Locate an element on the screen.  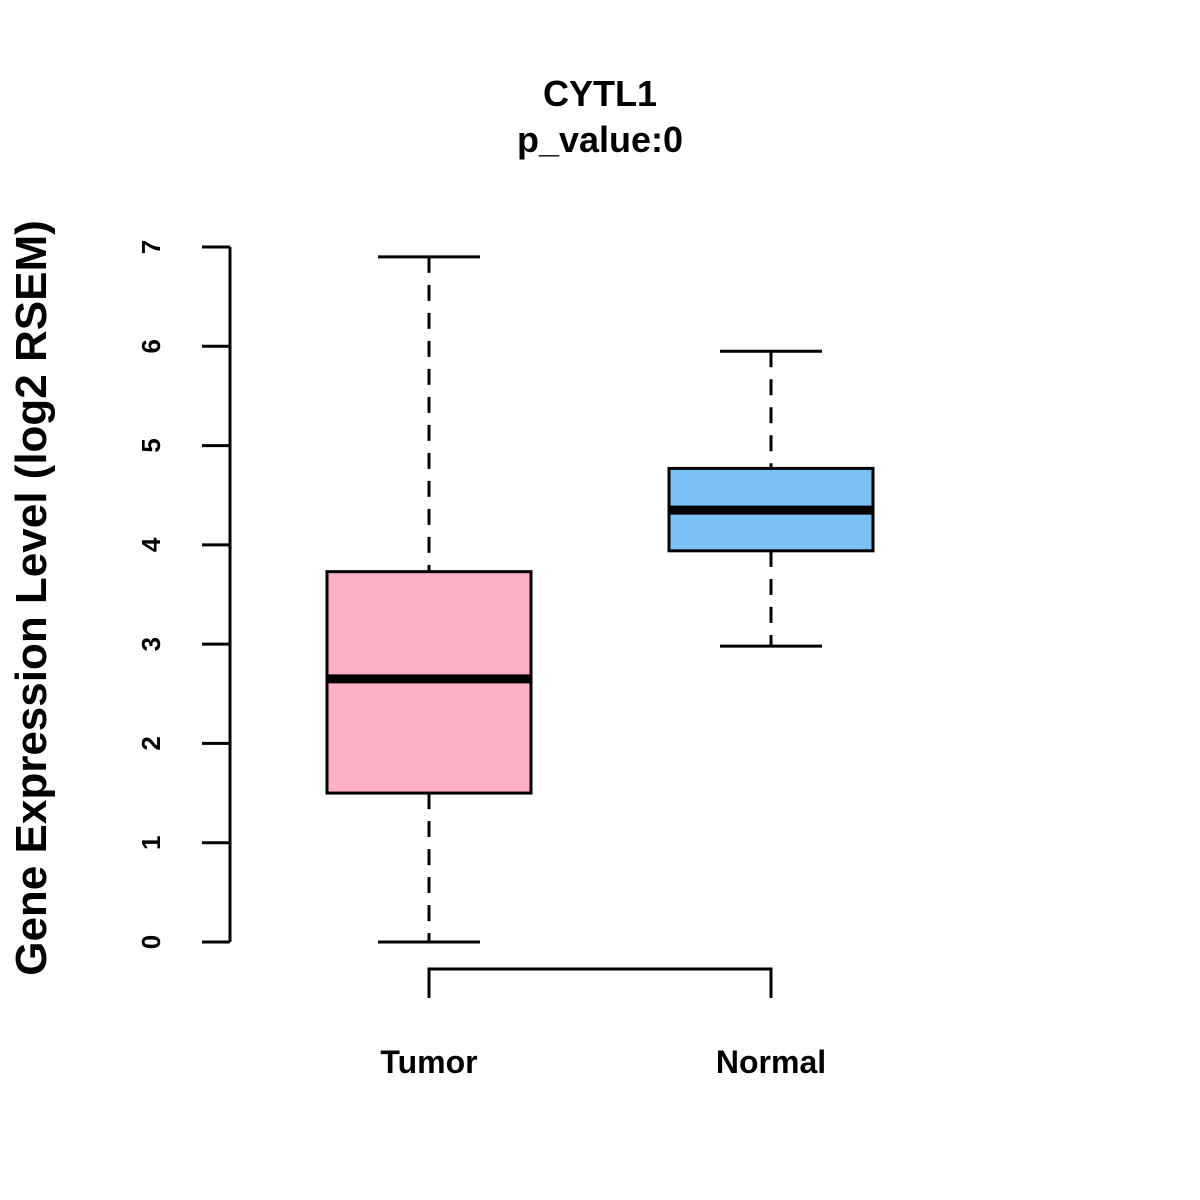
significance-bracket is located at coordinates (600, 982).